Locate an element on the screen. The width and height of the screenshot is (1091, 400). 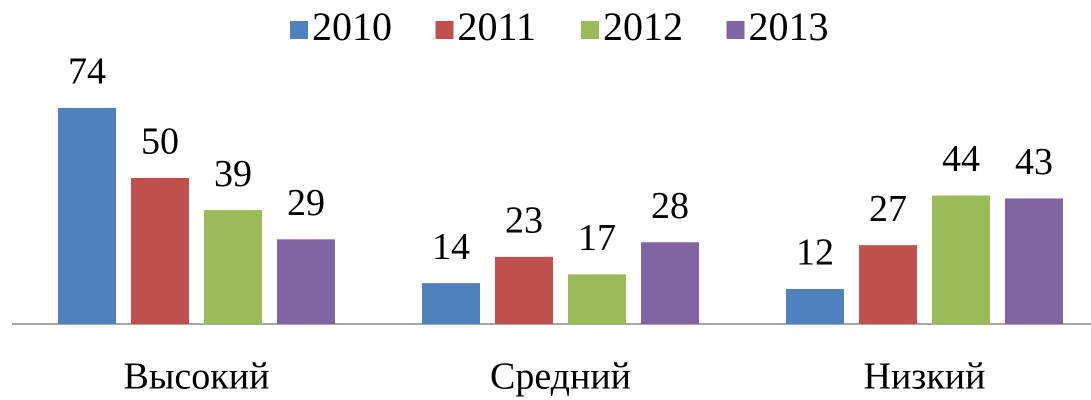
data-label: 14 is located at coordinates (451, 247).